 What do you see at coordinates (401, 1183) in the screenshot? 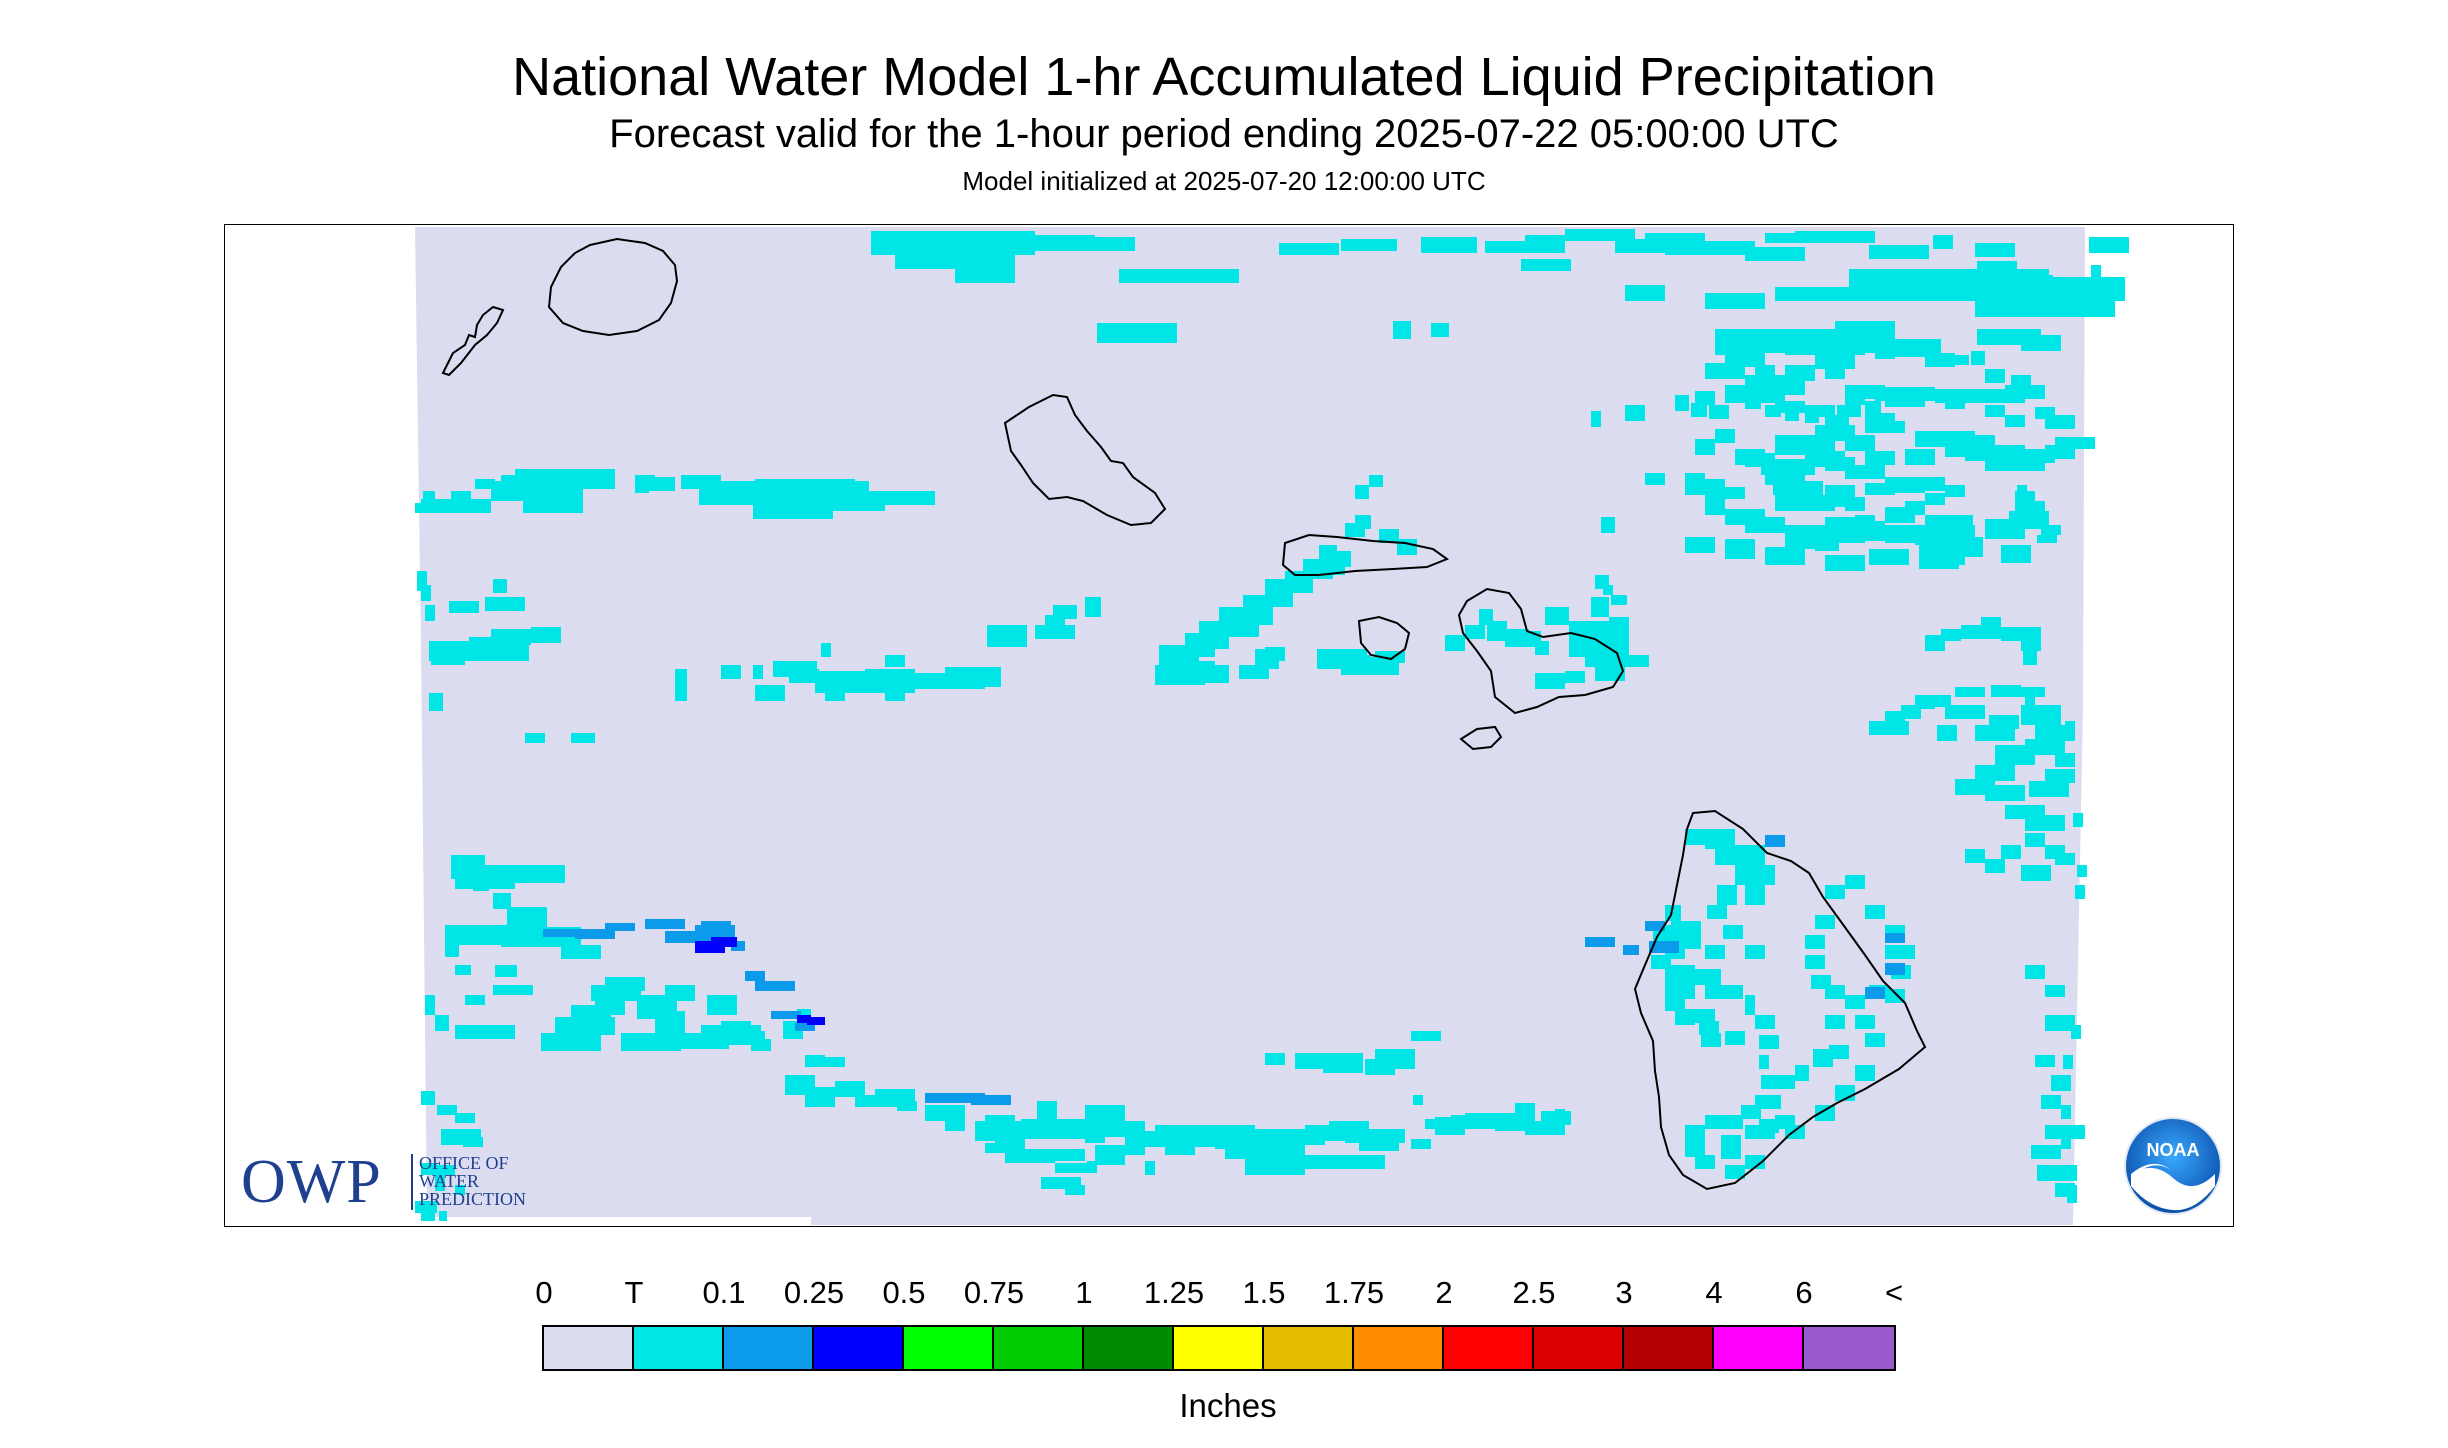
I see `owp-logo: OWP OFFICE OF WATER PREDICTION` at bounding box center [401, 1183].